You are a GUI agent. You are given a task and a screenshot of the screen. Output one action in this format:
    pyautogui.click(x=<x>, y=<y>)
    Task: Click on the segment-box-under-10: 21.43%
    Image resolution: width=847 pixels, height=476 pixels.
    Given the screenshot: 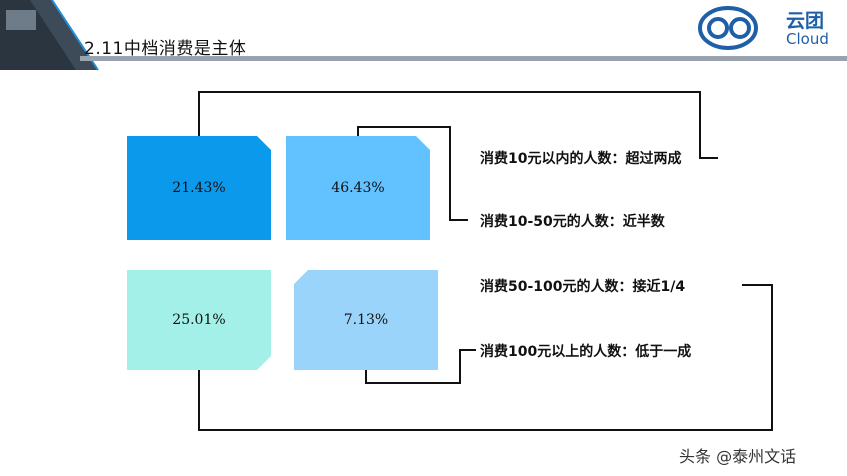 What is the action you would take?
    pyautogui.click(x=199, y=188)
    